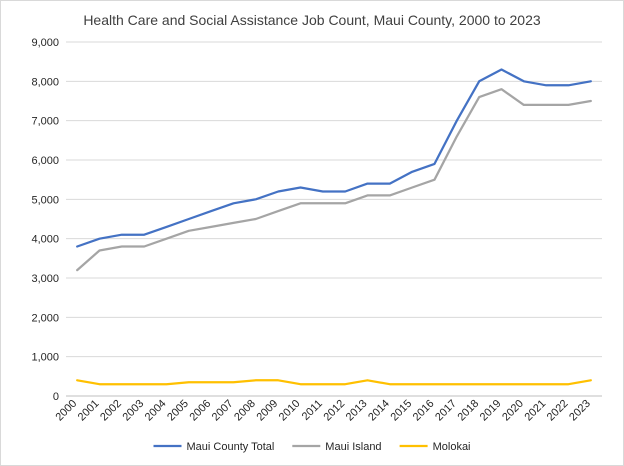  I want to click on y-tick-label: 6,000, so click(45, 161).